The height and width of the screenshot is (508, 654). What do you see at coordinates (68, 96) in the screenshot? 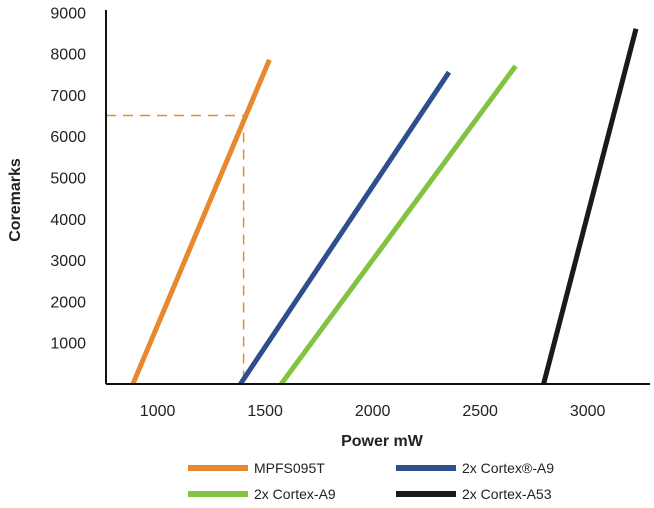
I see `y-tick-label: 7000` at bounding box center [68, 96].